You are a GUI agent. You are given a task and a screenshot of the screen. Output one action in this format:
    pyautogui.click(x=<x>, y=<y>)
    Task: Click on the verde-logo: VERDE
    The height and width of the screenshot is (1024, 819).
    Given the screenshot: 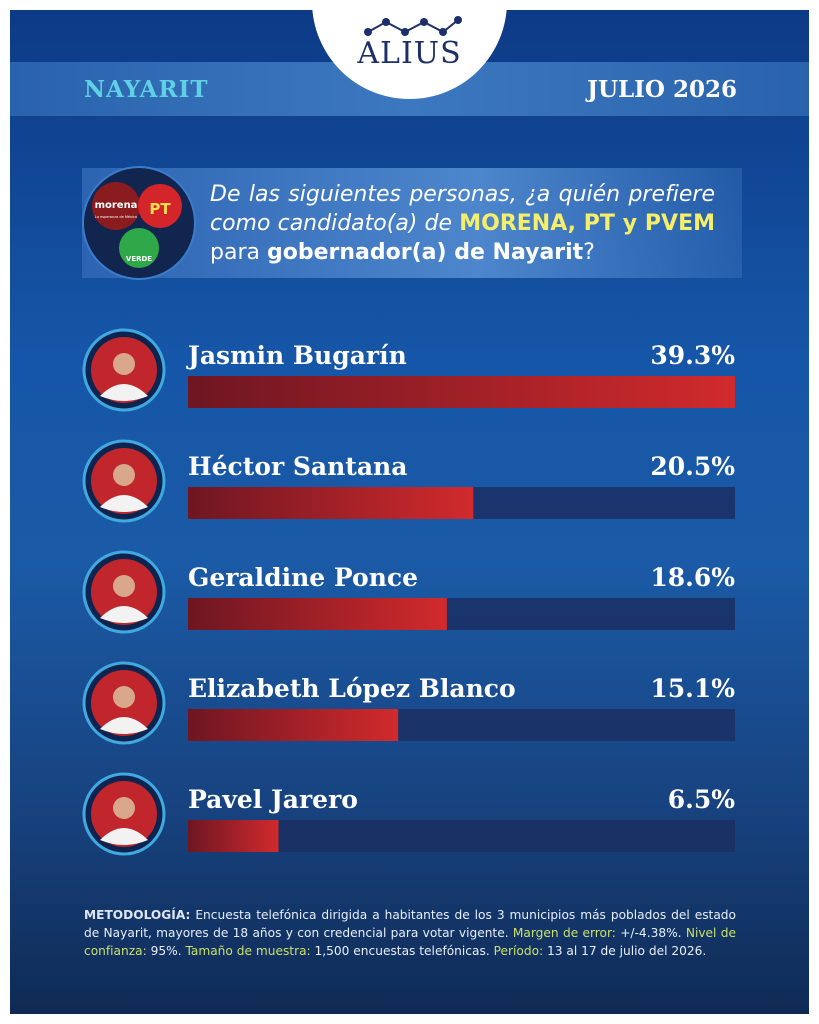 What is the action you would take?
    pyautogui.click(x=139, y=259)
    